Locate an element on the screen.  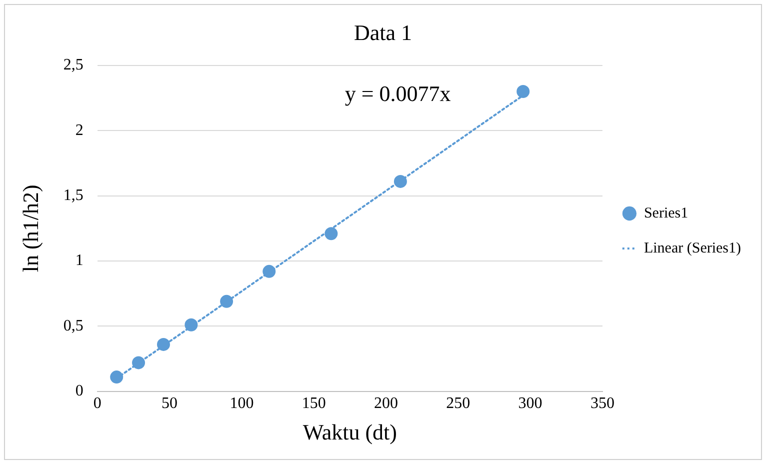
legend-label: Linear (Series1) is located at coordinates (693, 248).